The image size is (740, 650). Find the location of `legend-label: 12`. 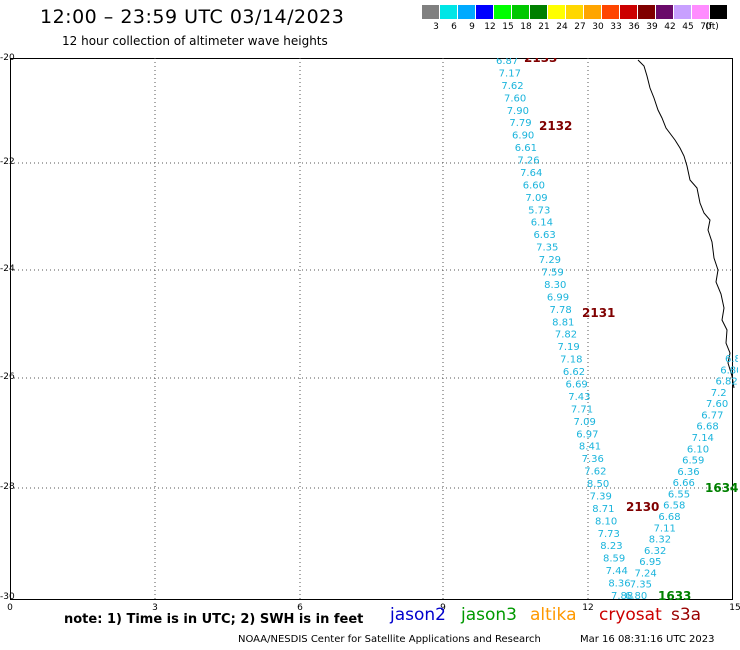

legend-label: 12 is located at coordinates (490, 27).